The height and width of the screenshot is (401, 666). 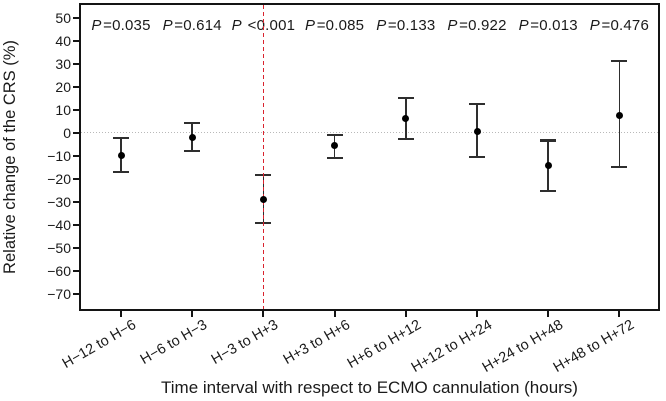 I want to click on p-value-text: =0.614, so click(x=198, y=25).